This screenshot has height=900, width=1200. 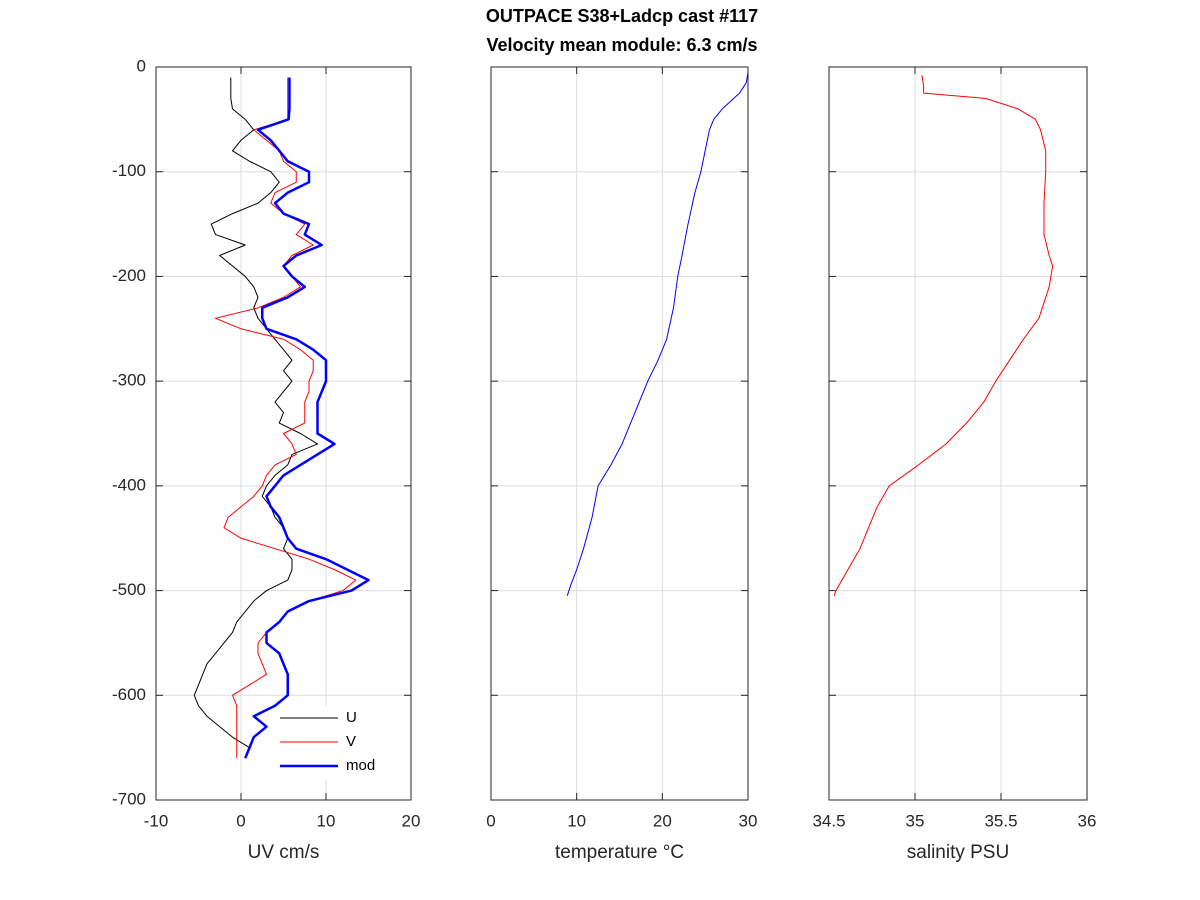 I want to click on y-tick-label: -700, so click(x=129, y=798).